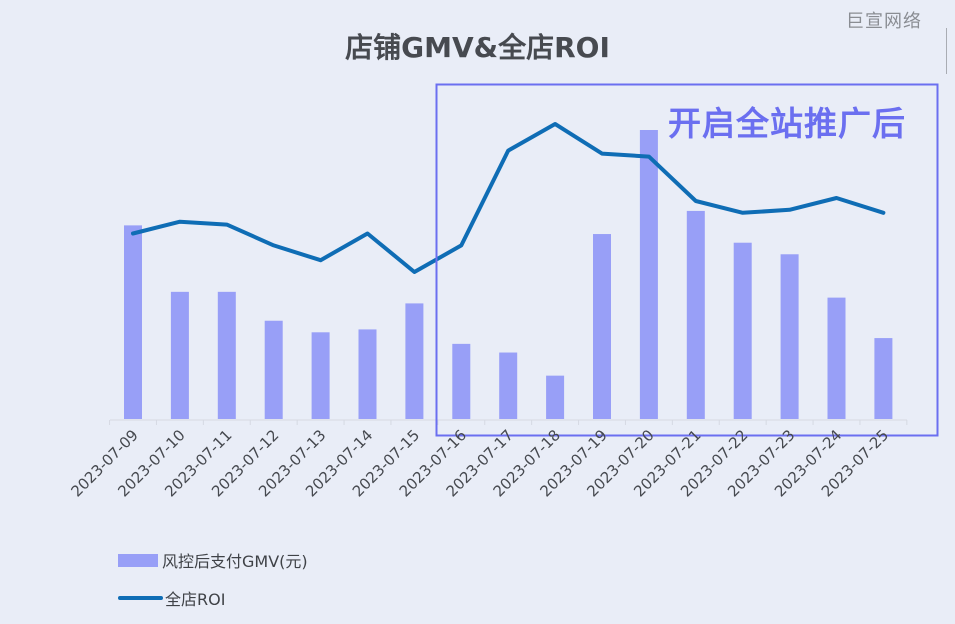 The image size is (955, 624). I want to click on annotation-label: 开启全站推广后, so click(787, 123).